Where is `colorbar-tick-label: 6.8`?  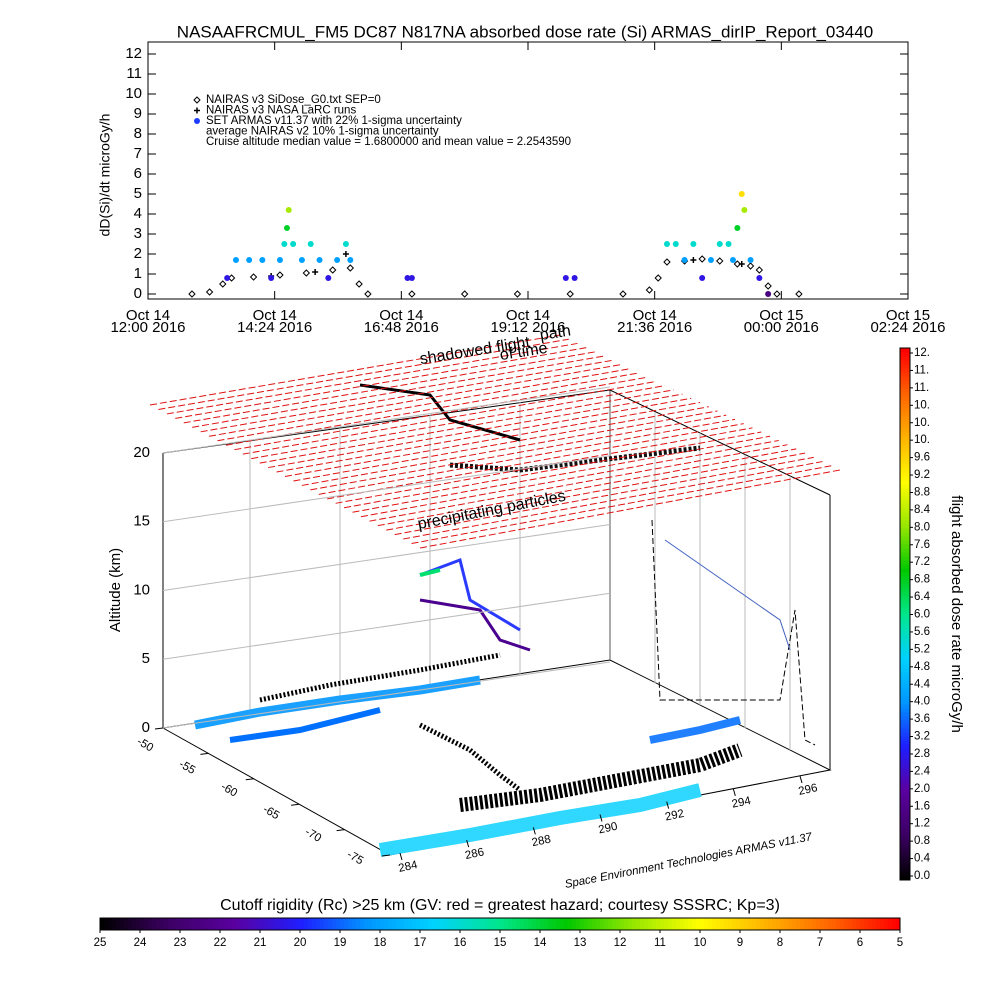 colorbar-tick-label: 6.8 is located at coordinates (922, 580).